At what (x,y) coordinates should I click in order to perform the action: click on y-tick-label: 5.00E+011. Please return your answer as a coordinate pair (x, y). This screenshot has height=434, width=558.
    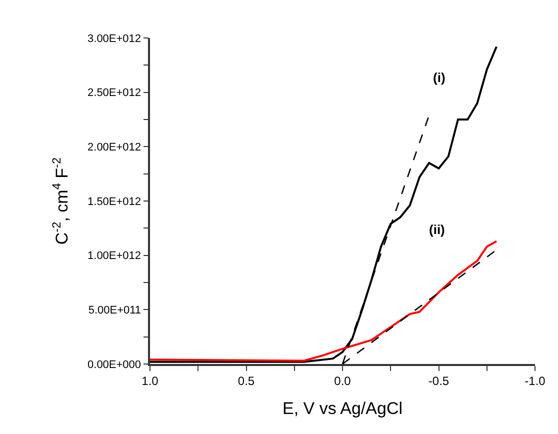
    Looking at the image, I should click on (115, 310).